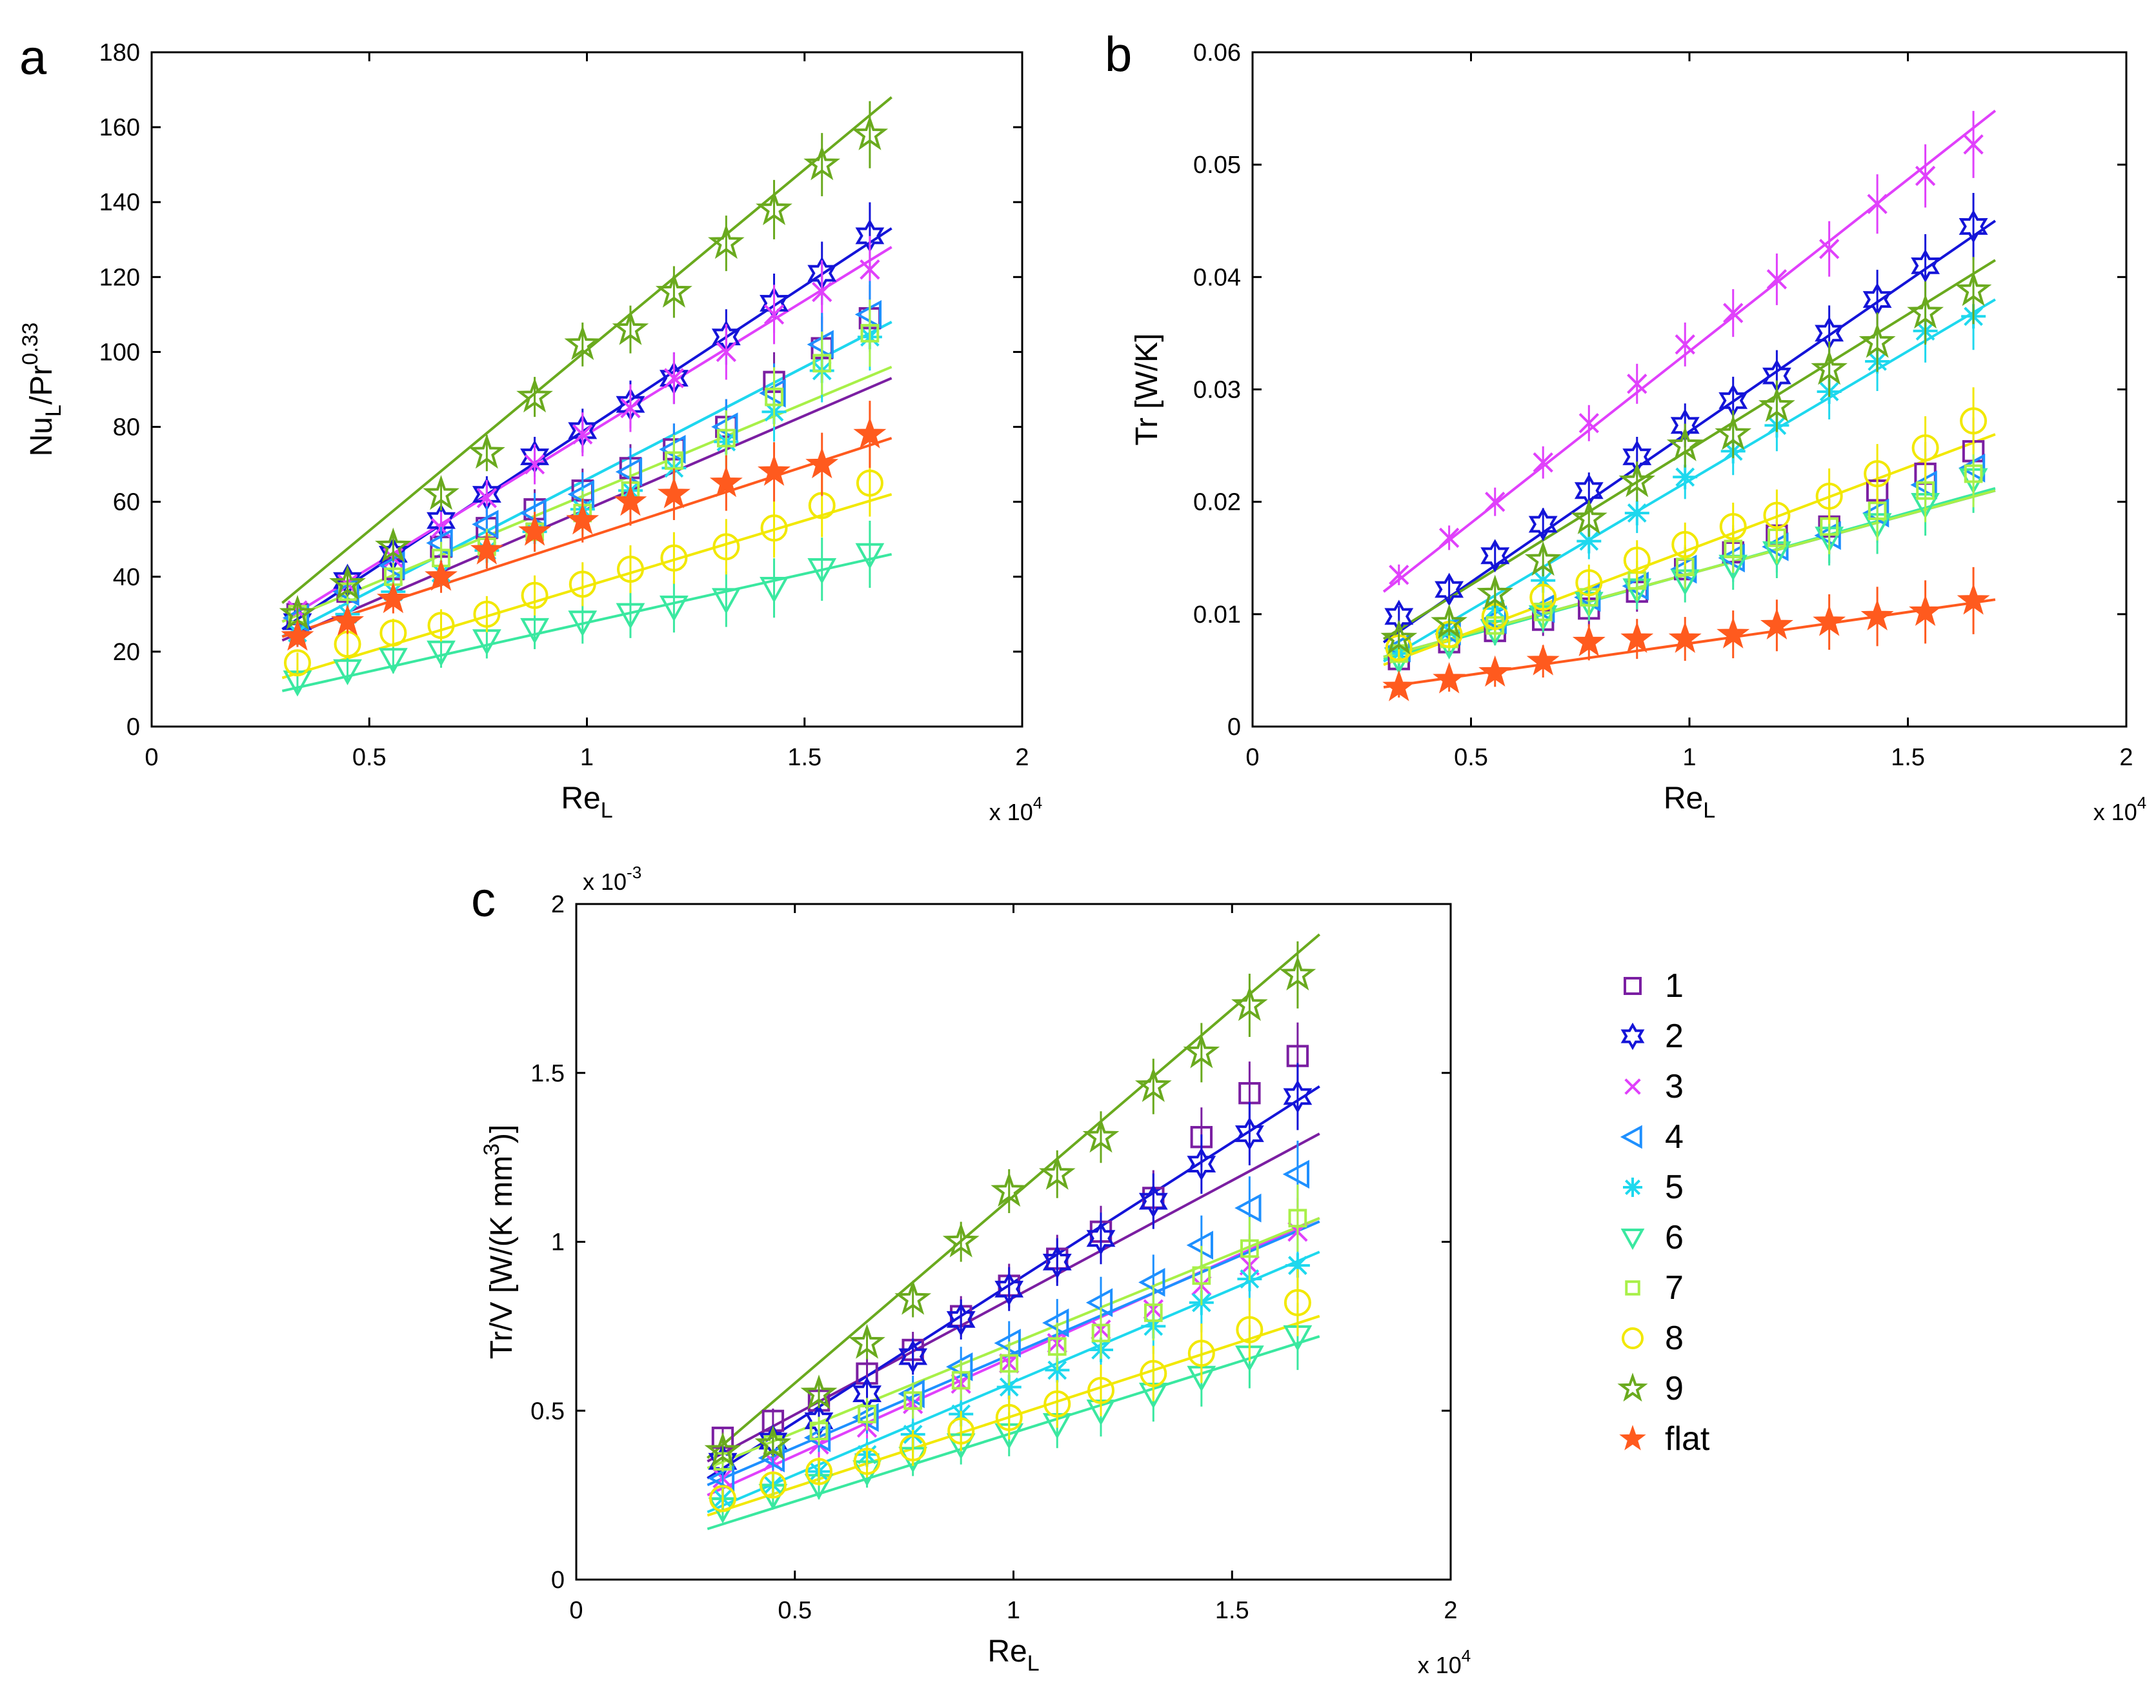  Describe the element at coordinates (1652, 1237) in the screenshot. I see `legend-entry-6: 6` at that location.